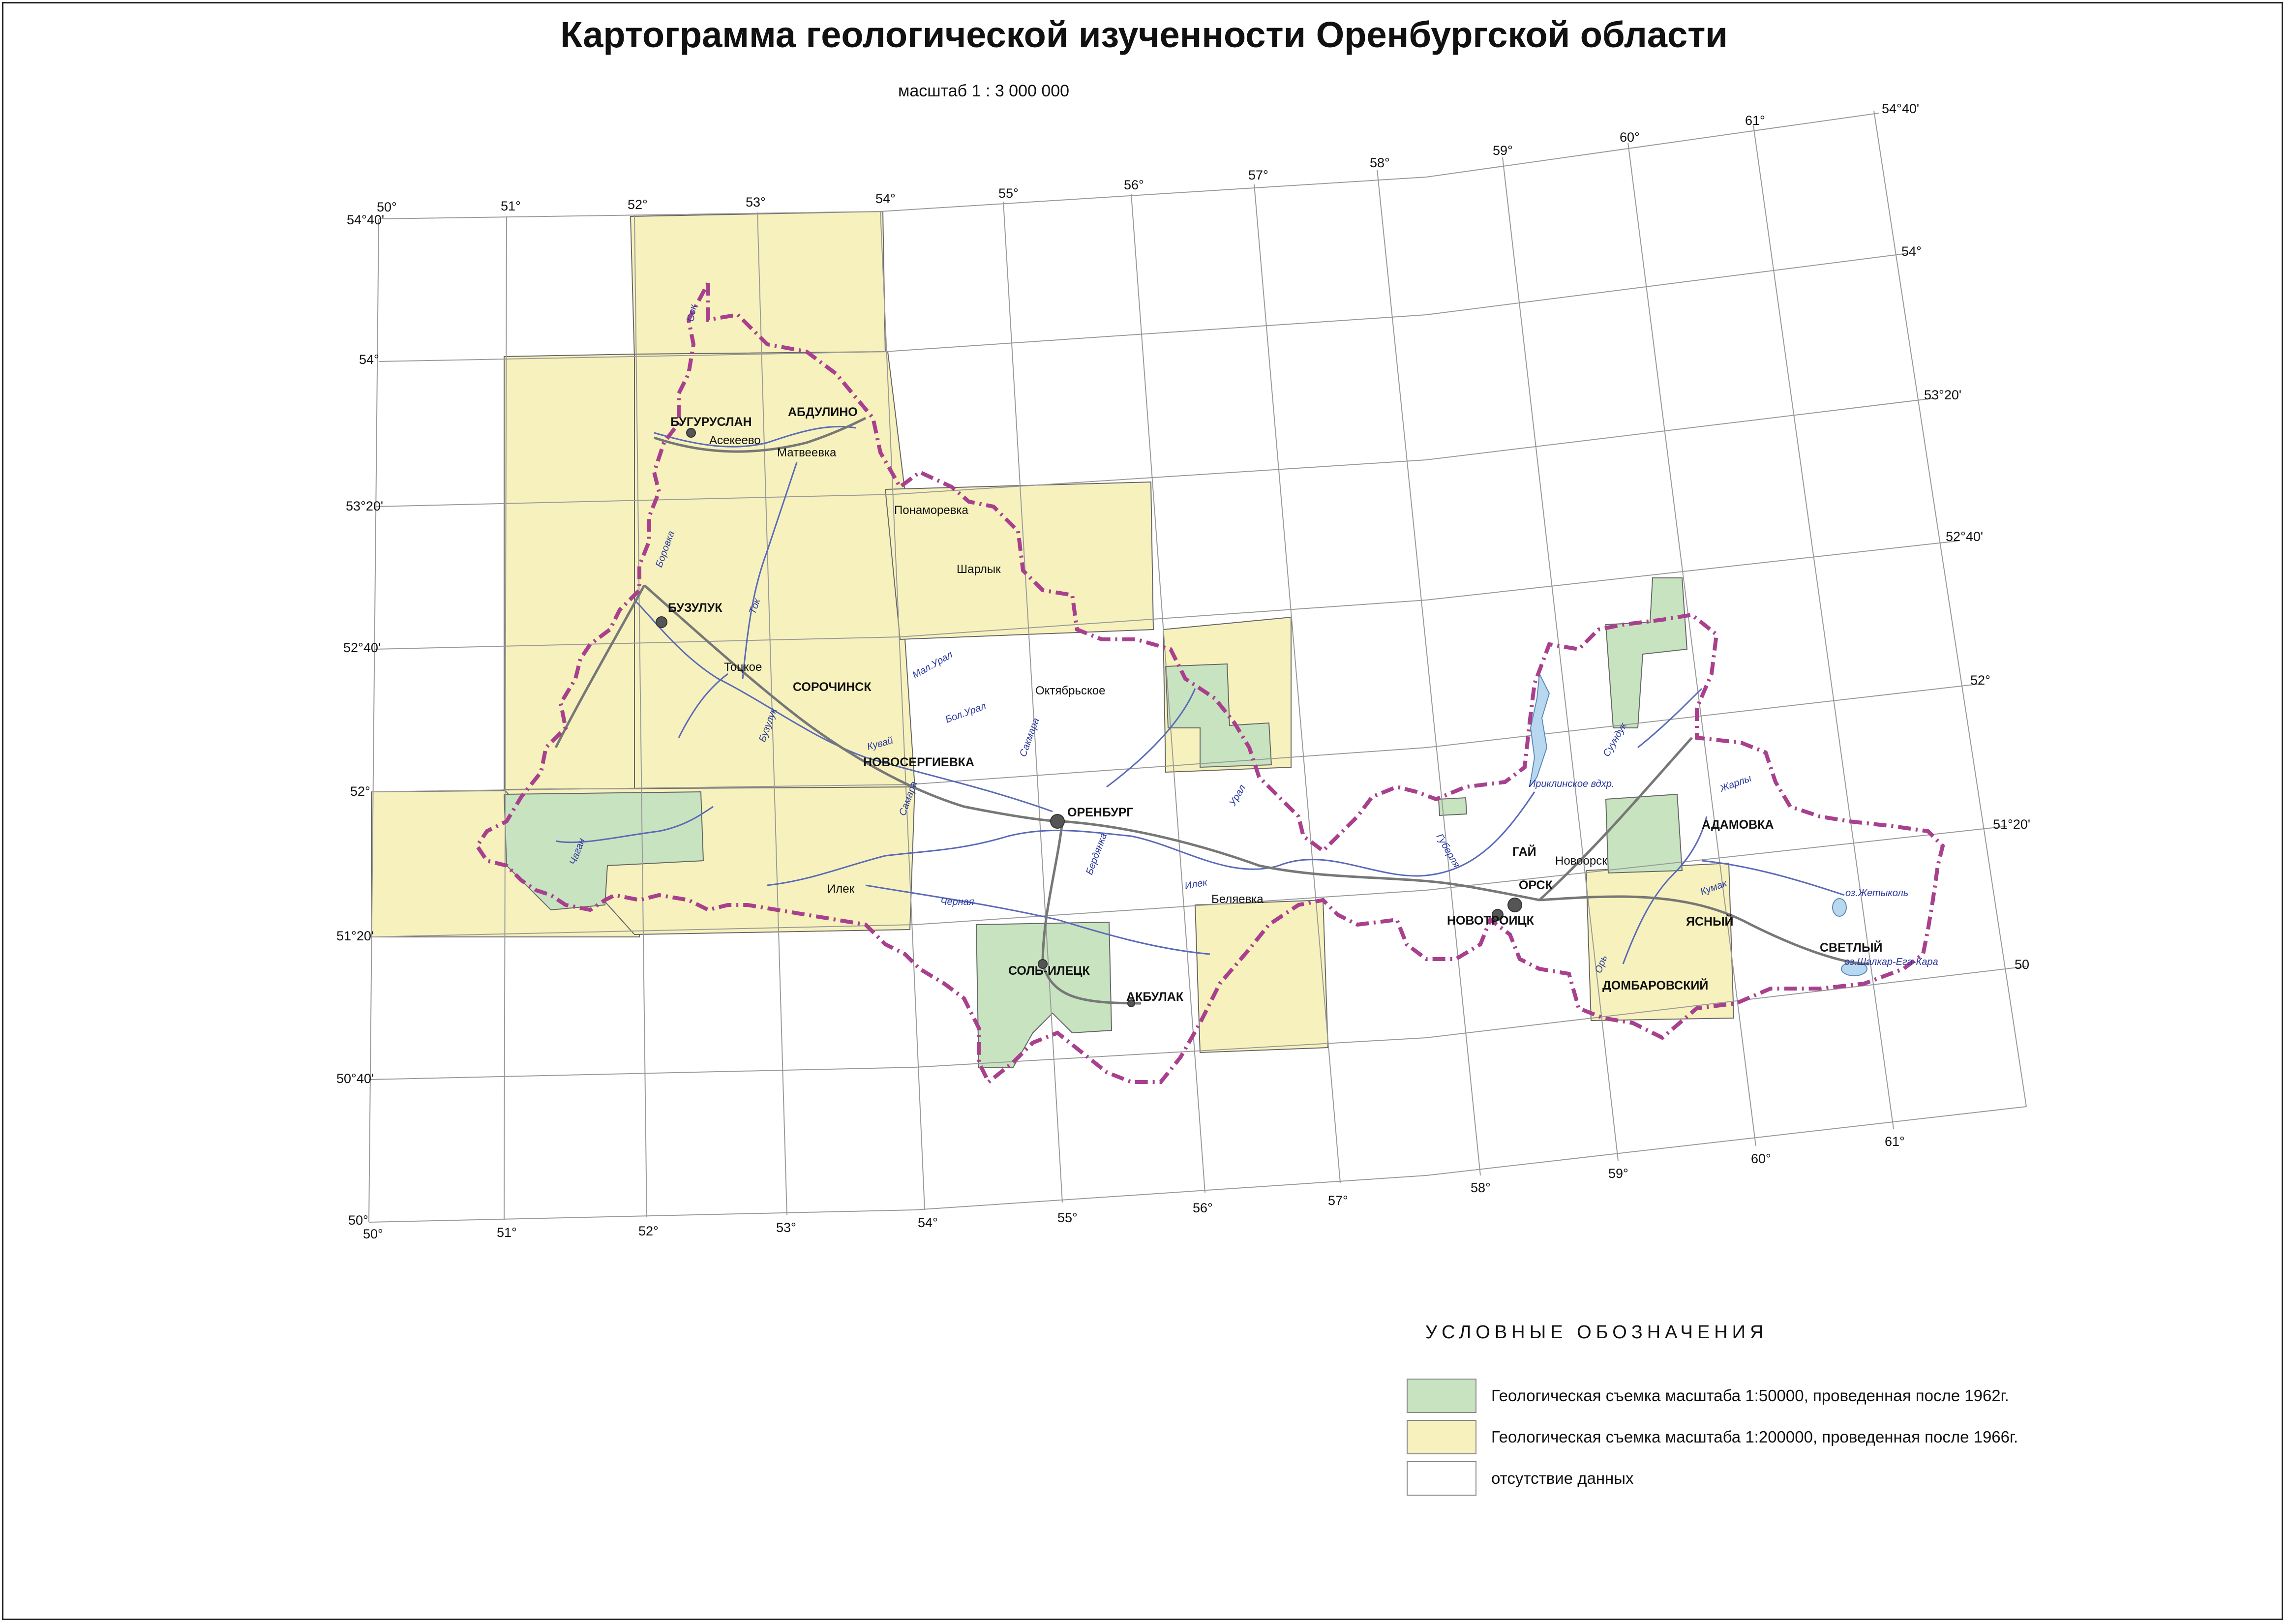 This screenshot has height=1624, width=2288. Describe the element at coordinates (1238, 899) in the screenshot. I see `town-label: Беляевка` at that location.